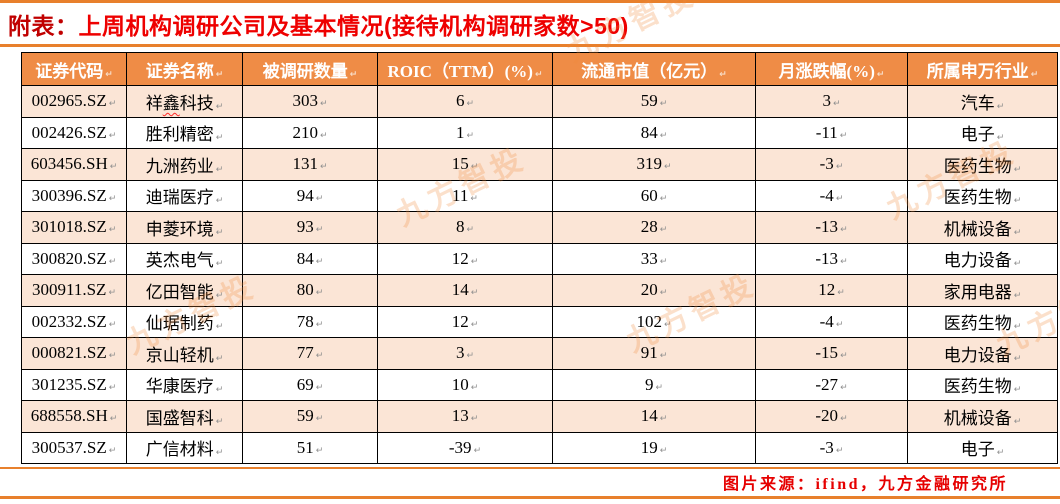 This screenshot has height=504, width=1060. I want to click on table-row: 603456.SH ↵ 九洲药业 ↵ 131 ↵ 15 ↵ 319 ↵ -3 ↵ 医药生物 ↵, so click(539, 164).